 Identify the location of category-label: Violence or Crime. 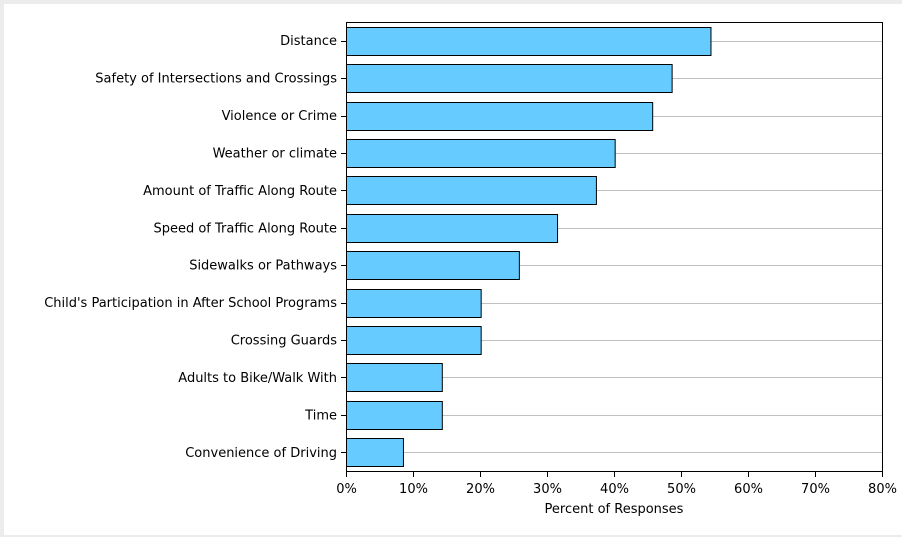
(279, 116).